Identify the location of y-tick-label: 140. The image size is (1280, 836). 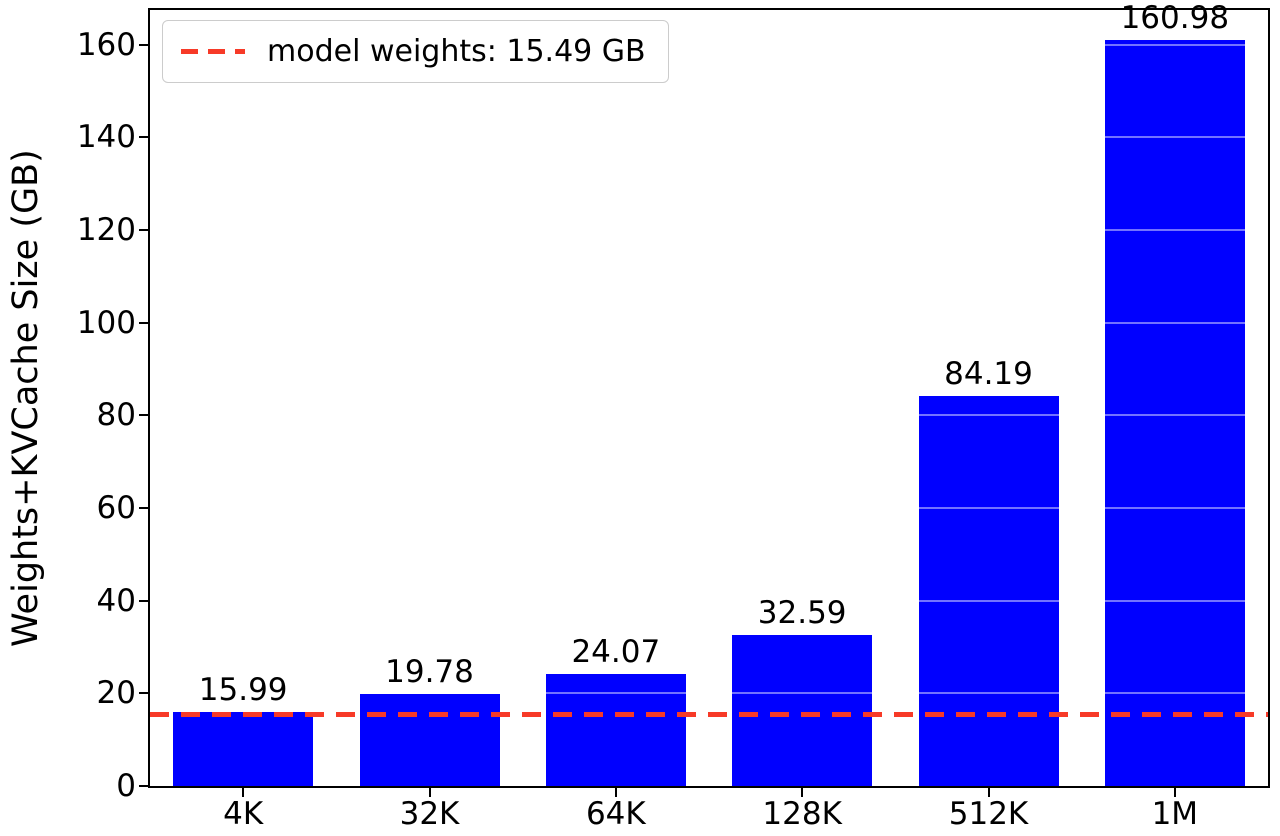
(106, 137).